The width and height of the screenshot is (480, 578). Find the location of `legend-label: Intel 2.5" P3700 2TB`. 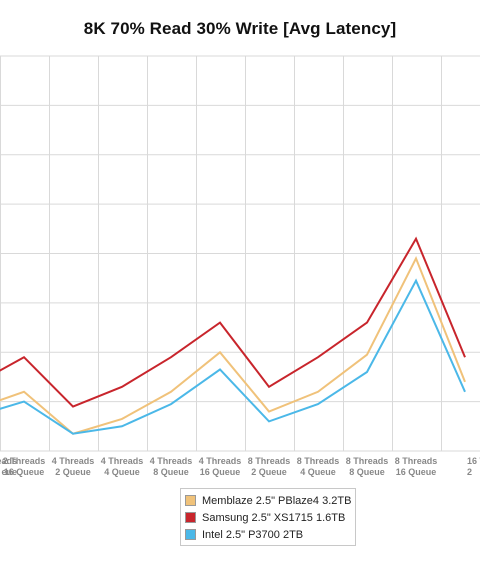

legend-label: Intel 2.5" P3700 2TB is located at coordinates (253, 534).